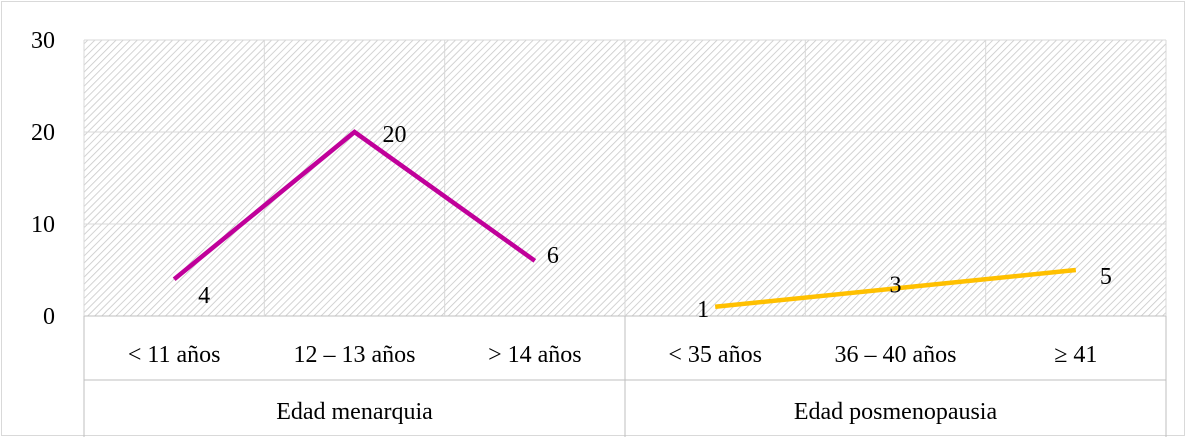  I want to click on data-label: 6, so click(553, 256).